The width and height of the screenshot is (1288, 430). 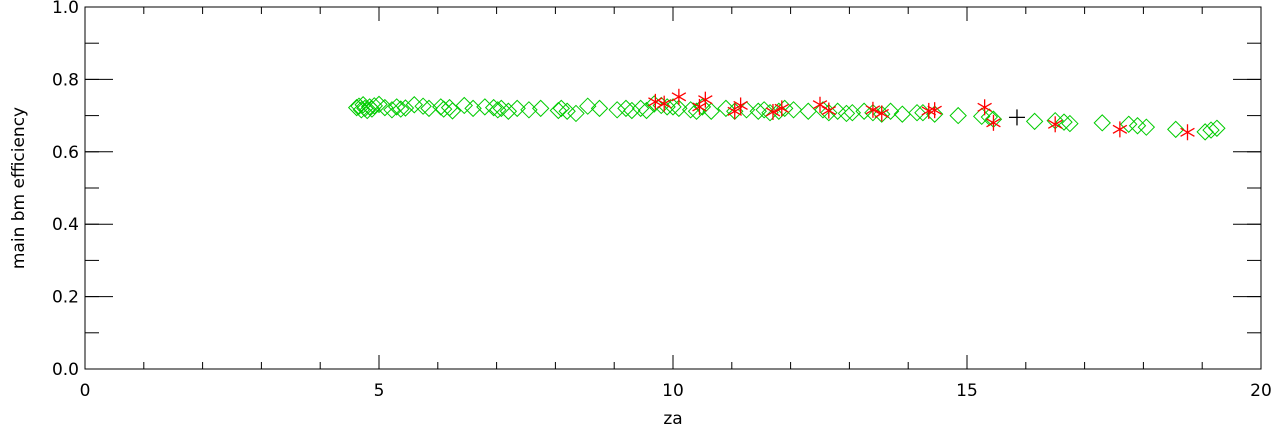 I want to click on y-axis-label: main bm efficiency, so click(x=19, y=188).